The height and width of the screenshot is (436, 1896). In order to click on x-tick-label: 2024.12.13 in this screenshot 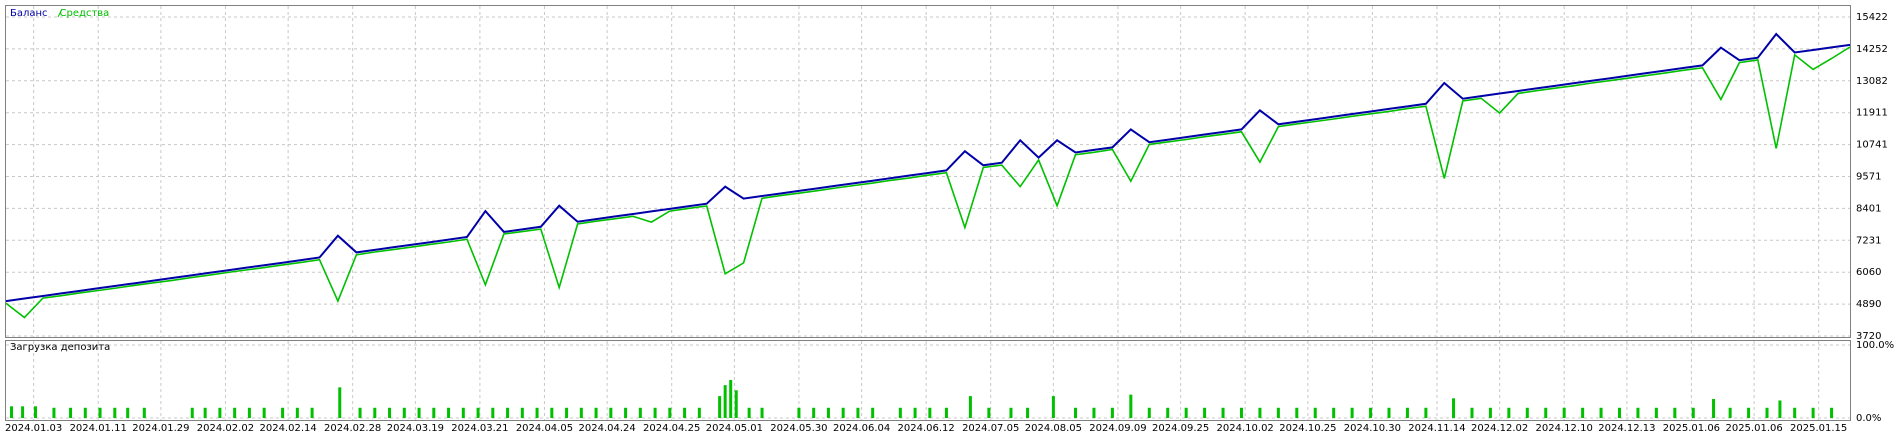, I will do `click(1626, 428)`.